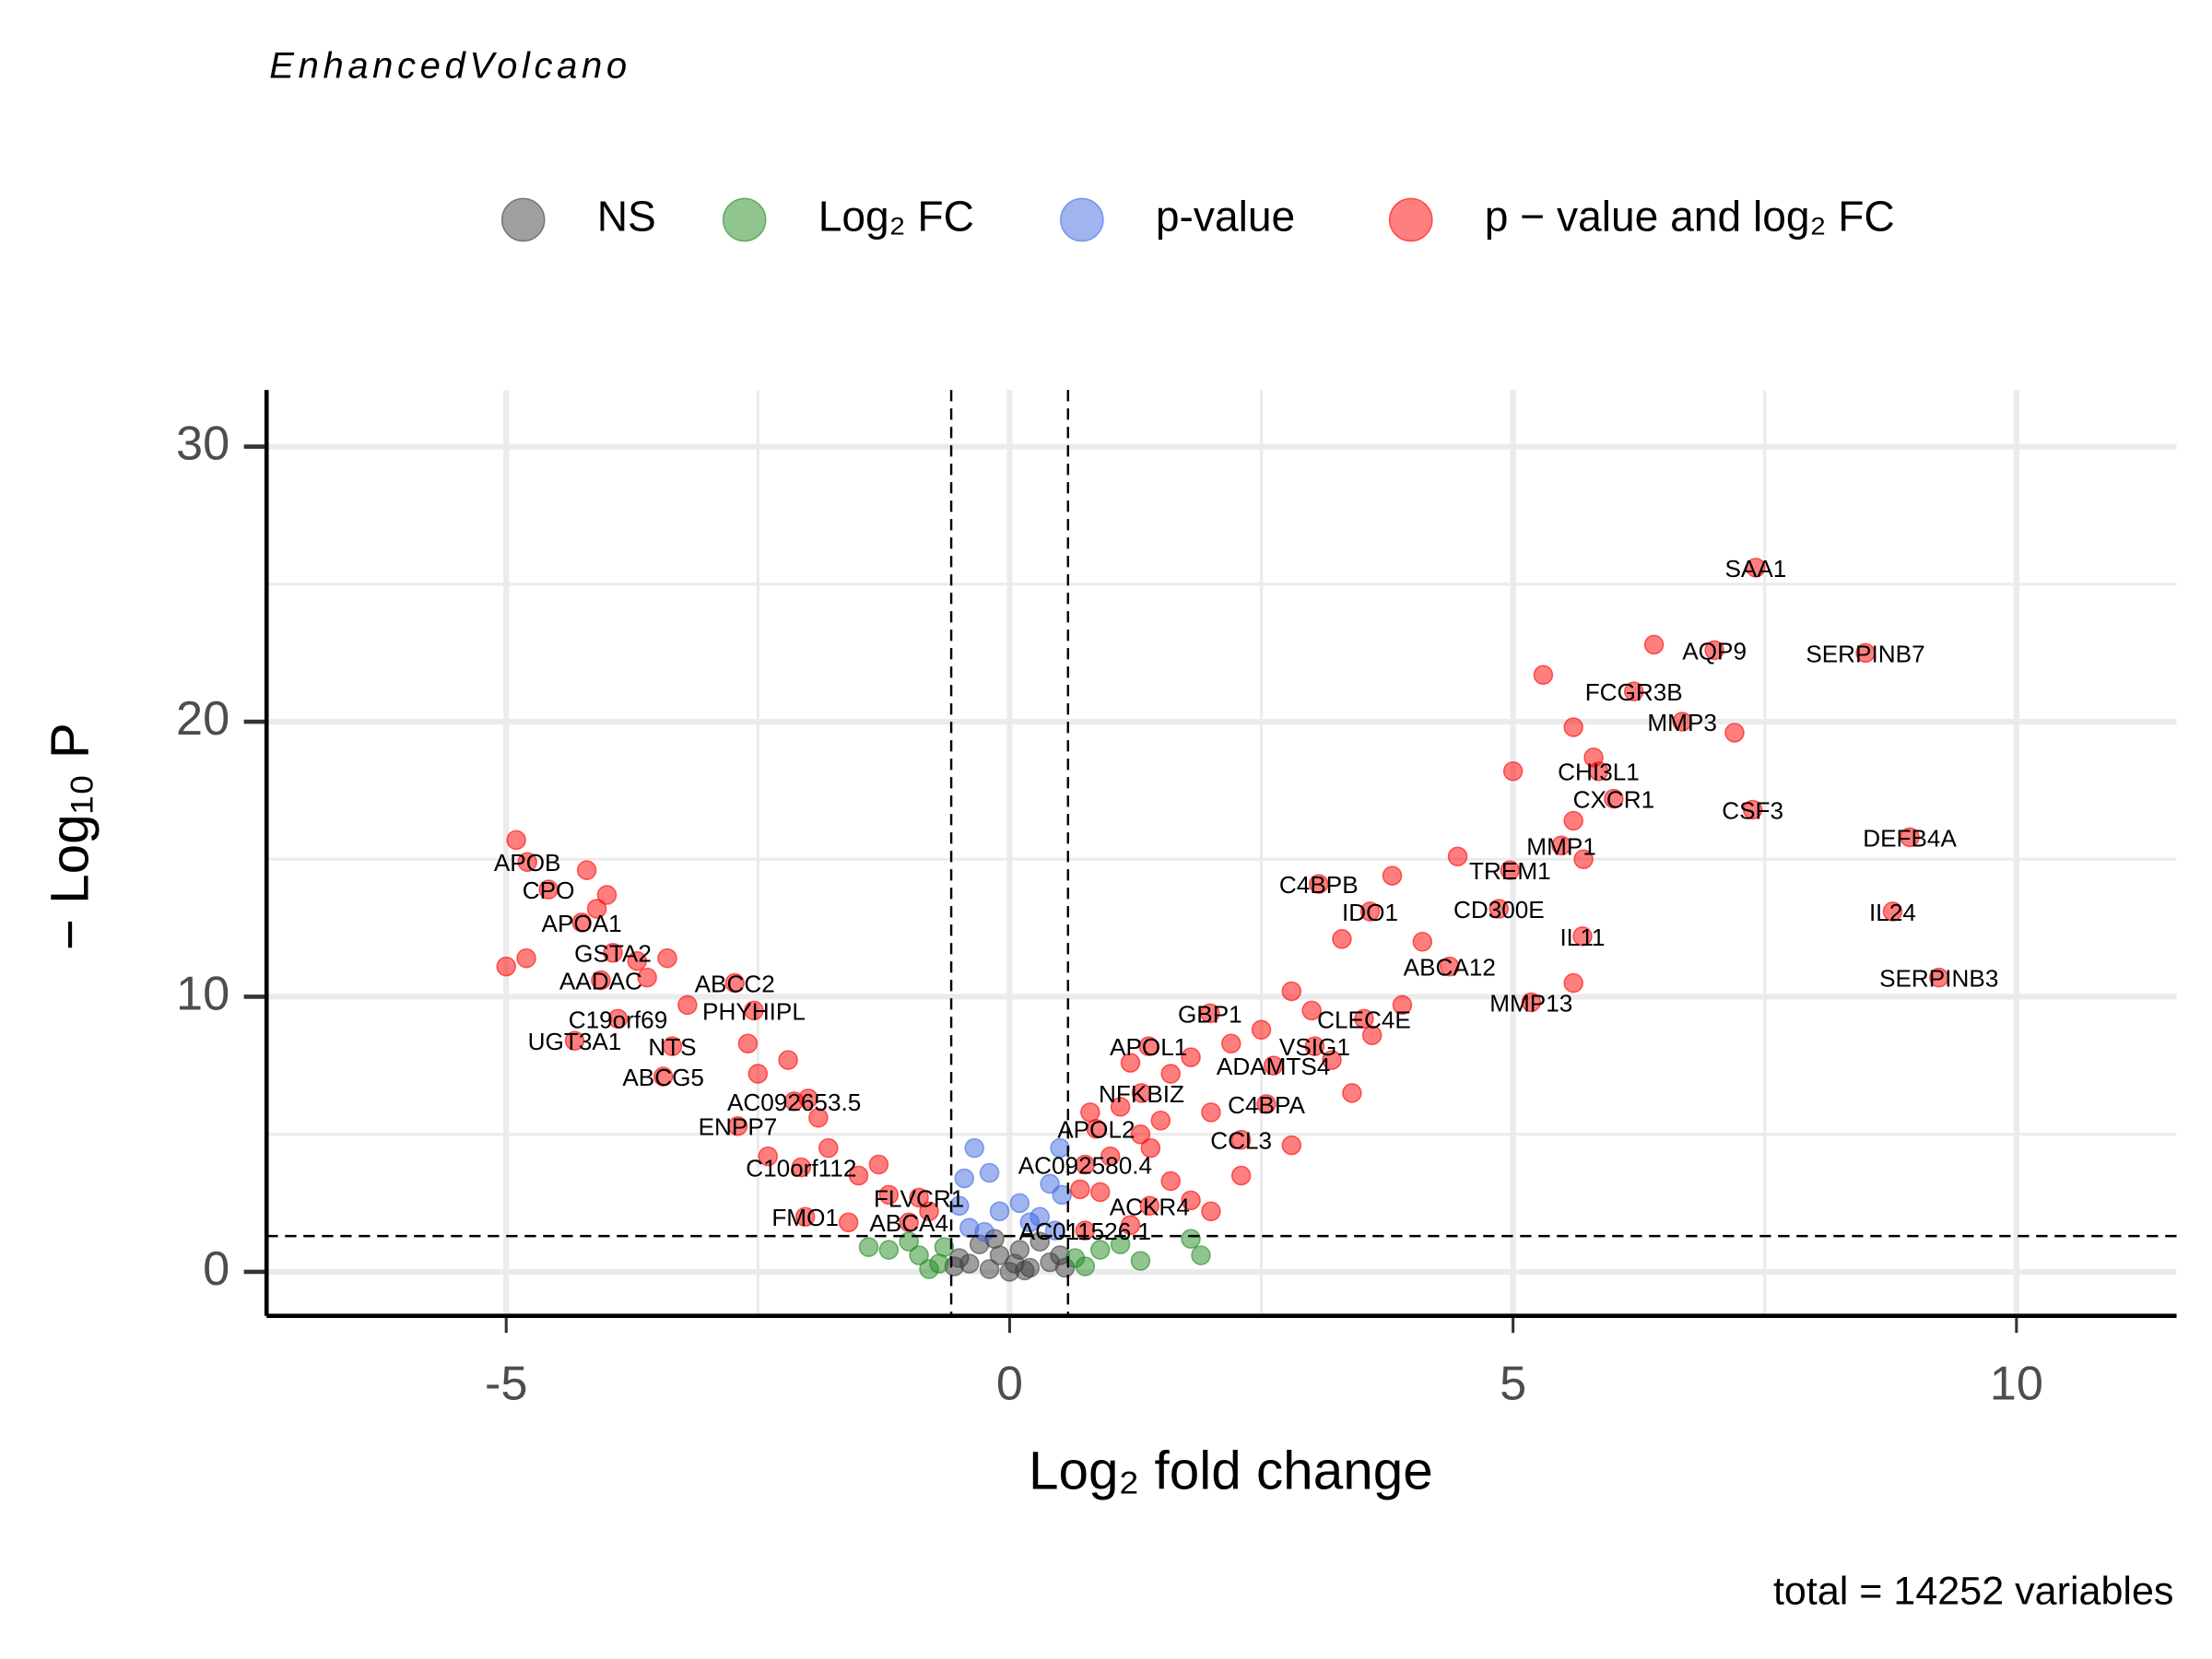 The image size is (2212, 1659). Describe the element at coordinates (1085, 1231) in the screenshot. I see `point-label: AC011526.1` at that location.